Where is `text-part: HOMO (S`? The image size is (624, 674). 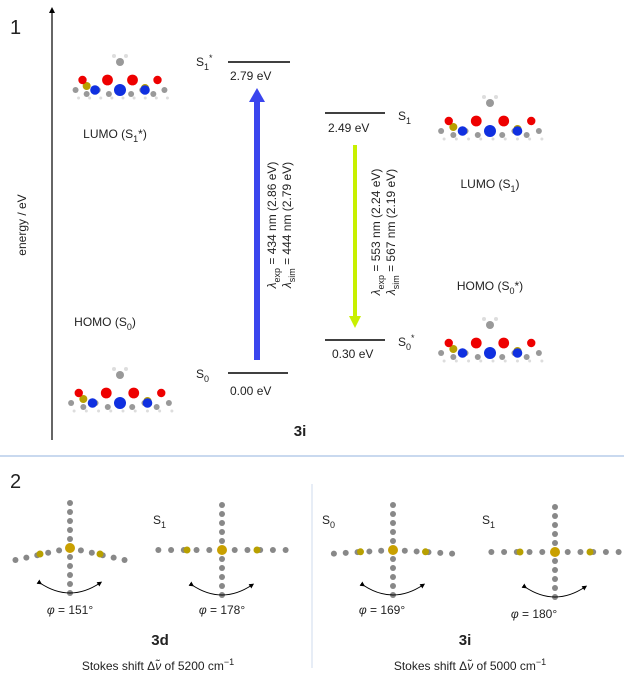 text-part: HOMO (S is located at coordinates (100, 322).